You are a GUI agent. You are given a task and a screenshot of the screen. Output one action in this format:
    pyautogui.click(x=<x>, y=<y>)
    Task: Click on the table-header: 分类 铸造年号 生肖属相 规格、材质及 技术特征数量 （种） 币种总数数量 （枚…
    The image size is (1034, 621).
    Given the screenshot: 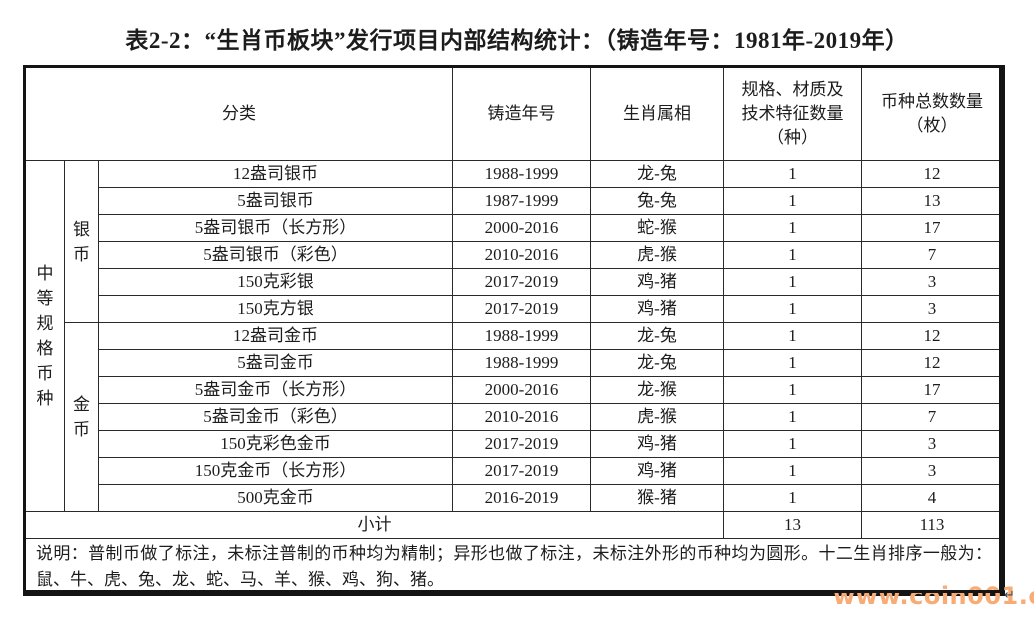 What is the action you would take?
    pyautogui.click(x=514, y=113)
    